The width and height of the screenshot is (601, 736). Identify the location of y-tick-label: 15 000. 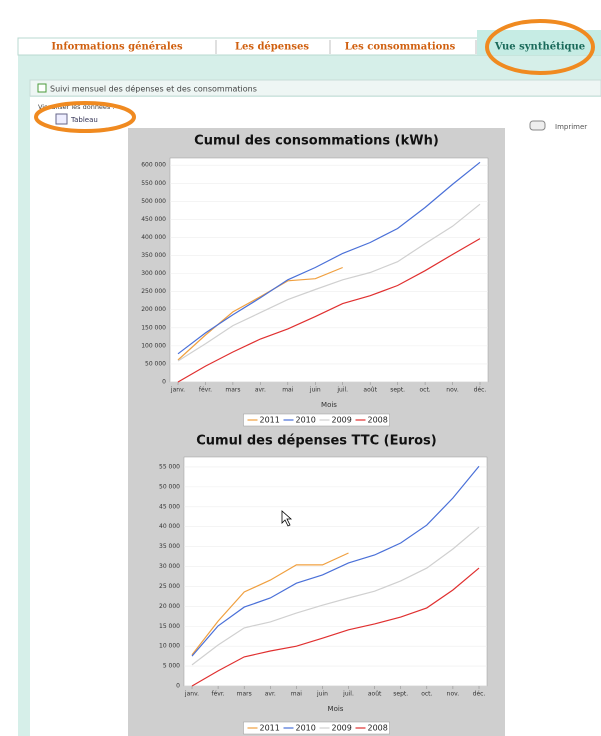
(169, 626).